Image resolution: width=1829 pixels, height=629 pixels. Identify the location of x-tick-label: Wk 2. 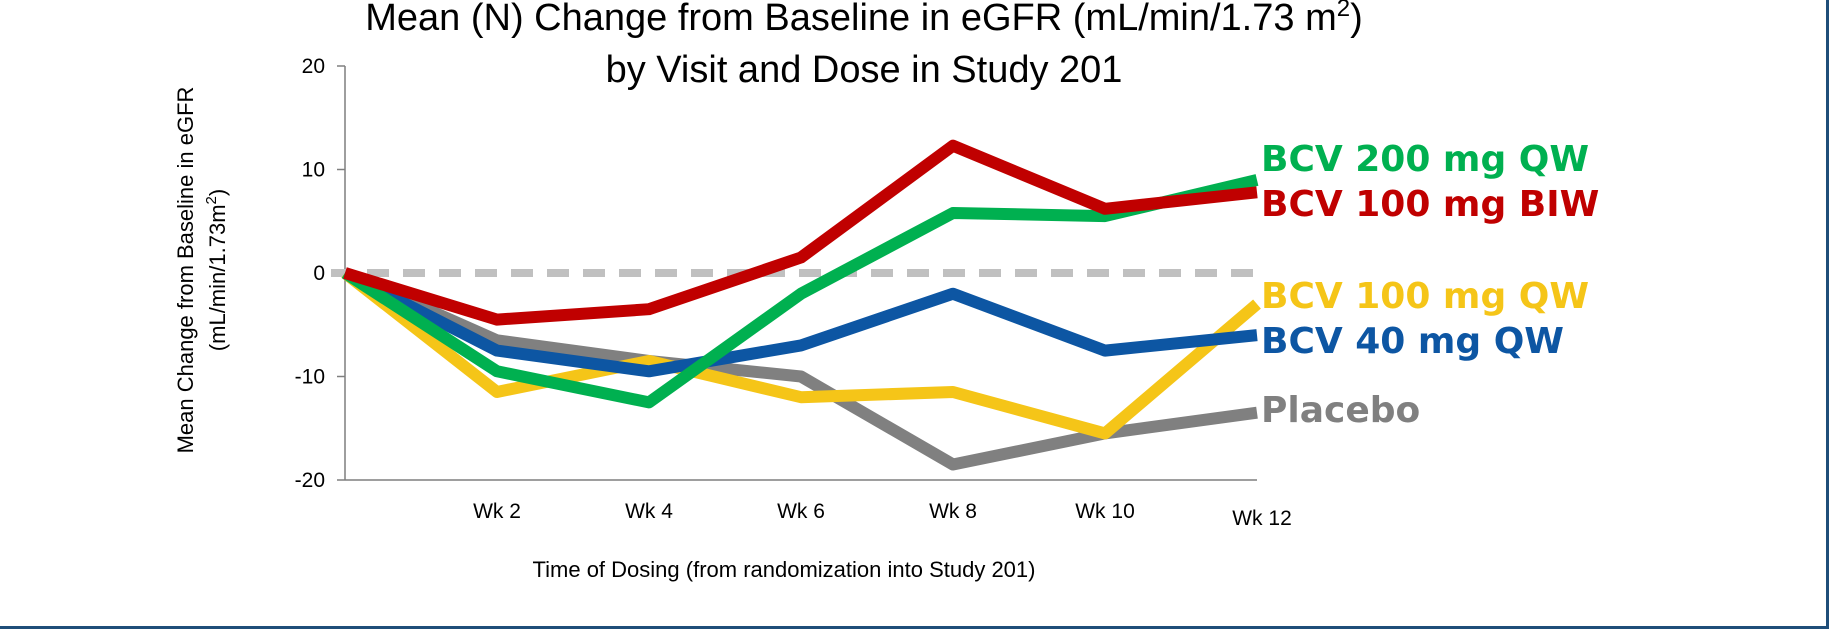
(497, 511).